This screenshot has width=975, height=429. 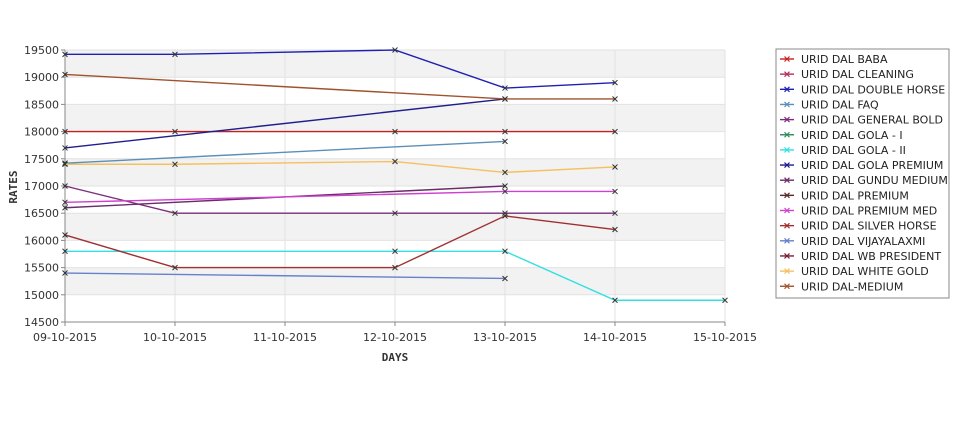 I want to click on y-tick-label: 19000, so click(x=41, y=77).